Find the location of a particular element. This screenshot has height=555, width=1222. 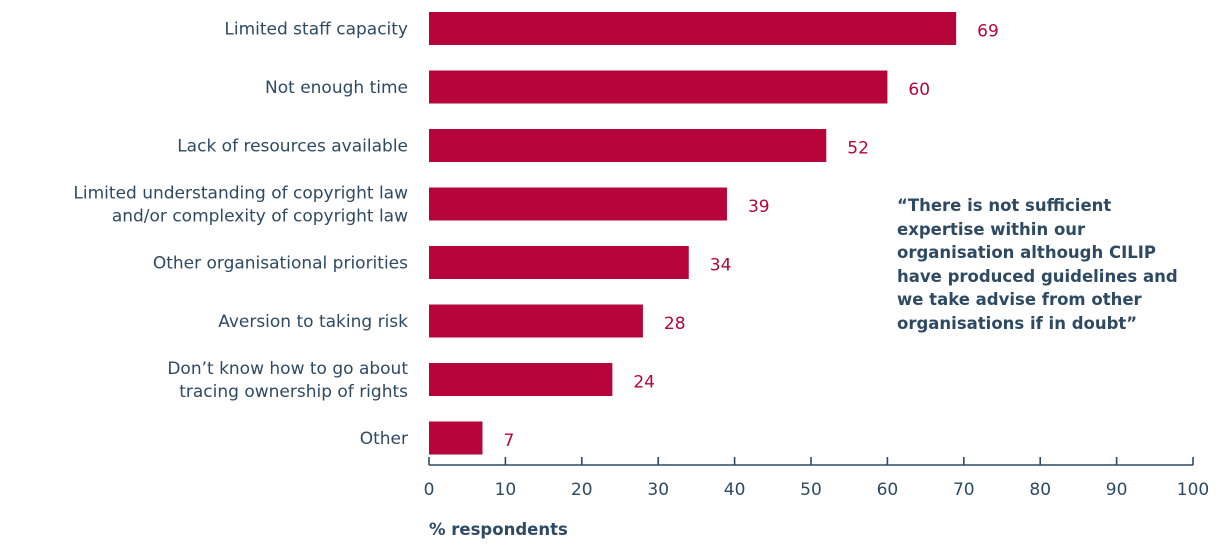

category-label: Limited staff capacity is located at coordinates (316, 30).